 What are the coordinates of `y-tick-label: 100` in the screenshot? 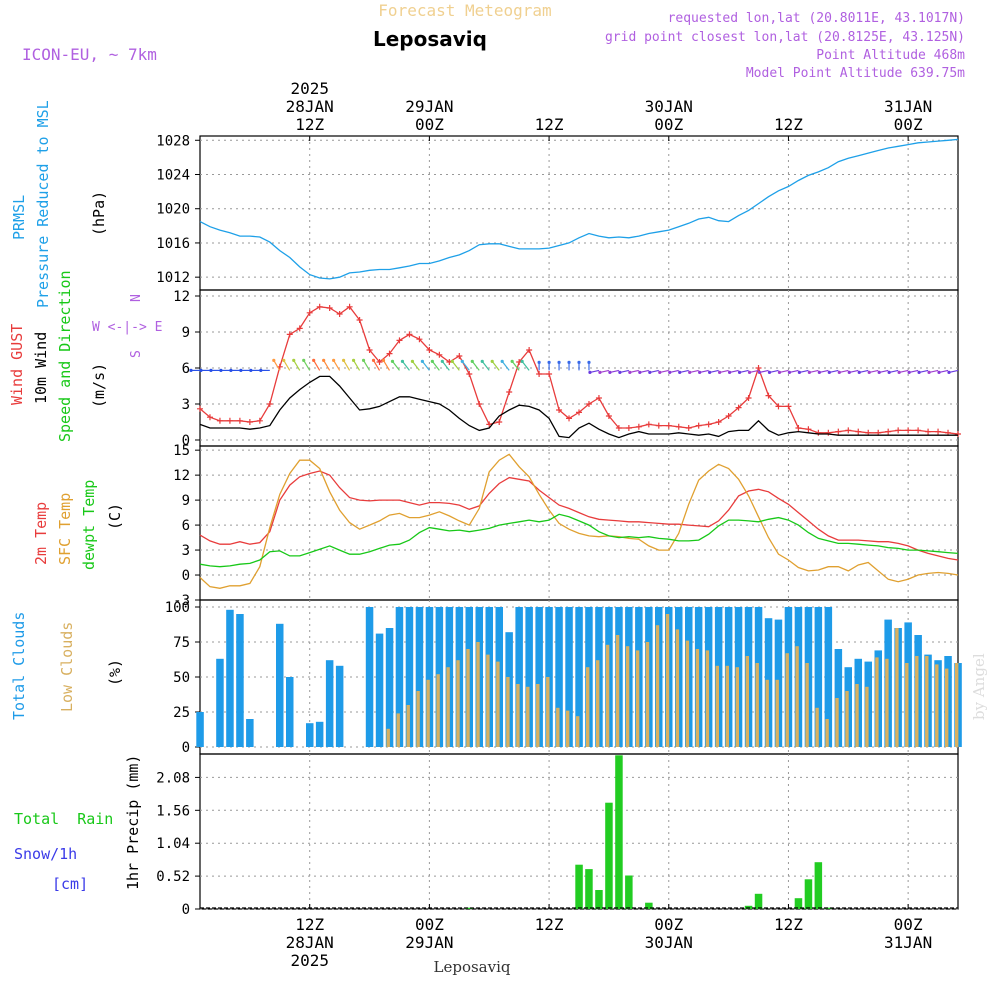 It's located at (177, 608).